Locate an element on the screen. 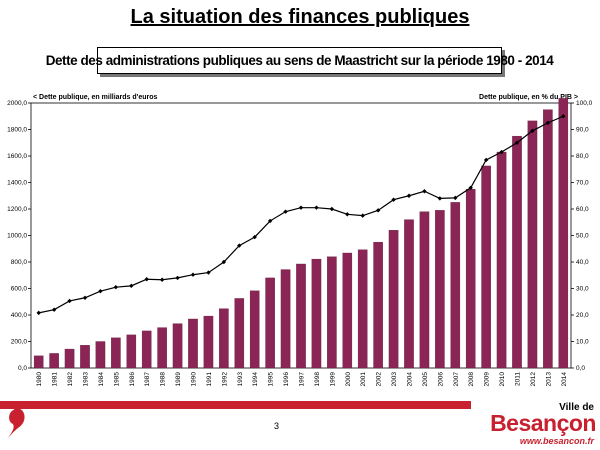  x-tick-label: 1995 is located at coordinates (271, 379).